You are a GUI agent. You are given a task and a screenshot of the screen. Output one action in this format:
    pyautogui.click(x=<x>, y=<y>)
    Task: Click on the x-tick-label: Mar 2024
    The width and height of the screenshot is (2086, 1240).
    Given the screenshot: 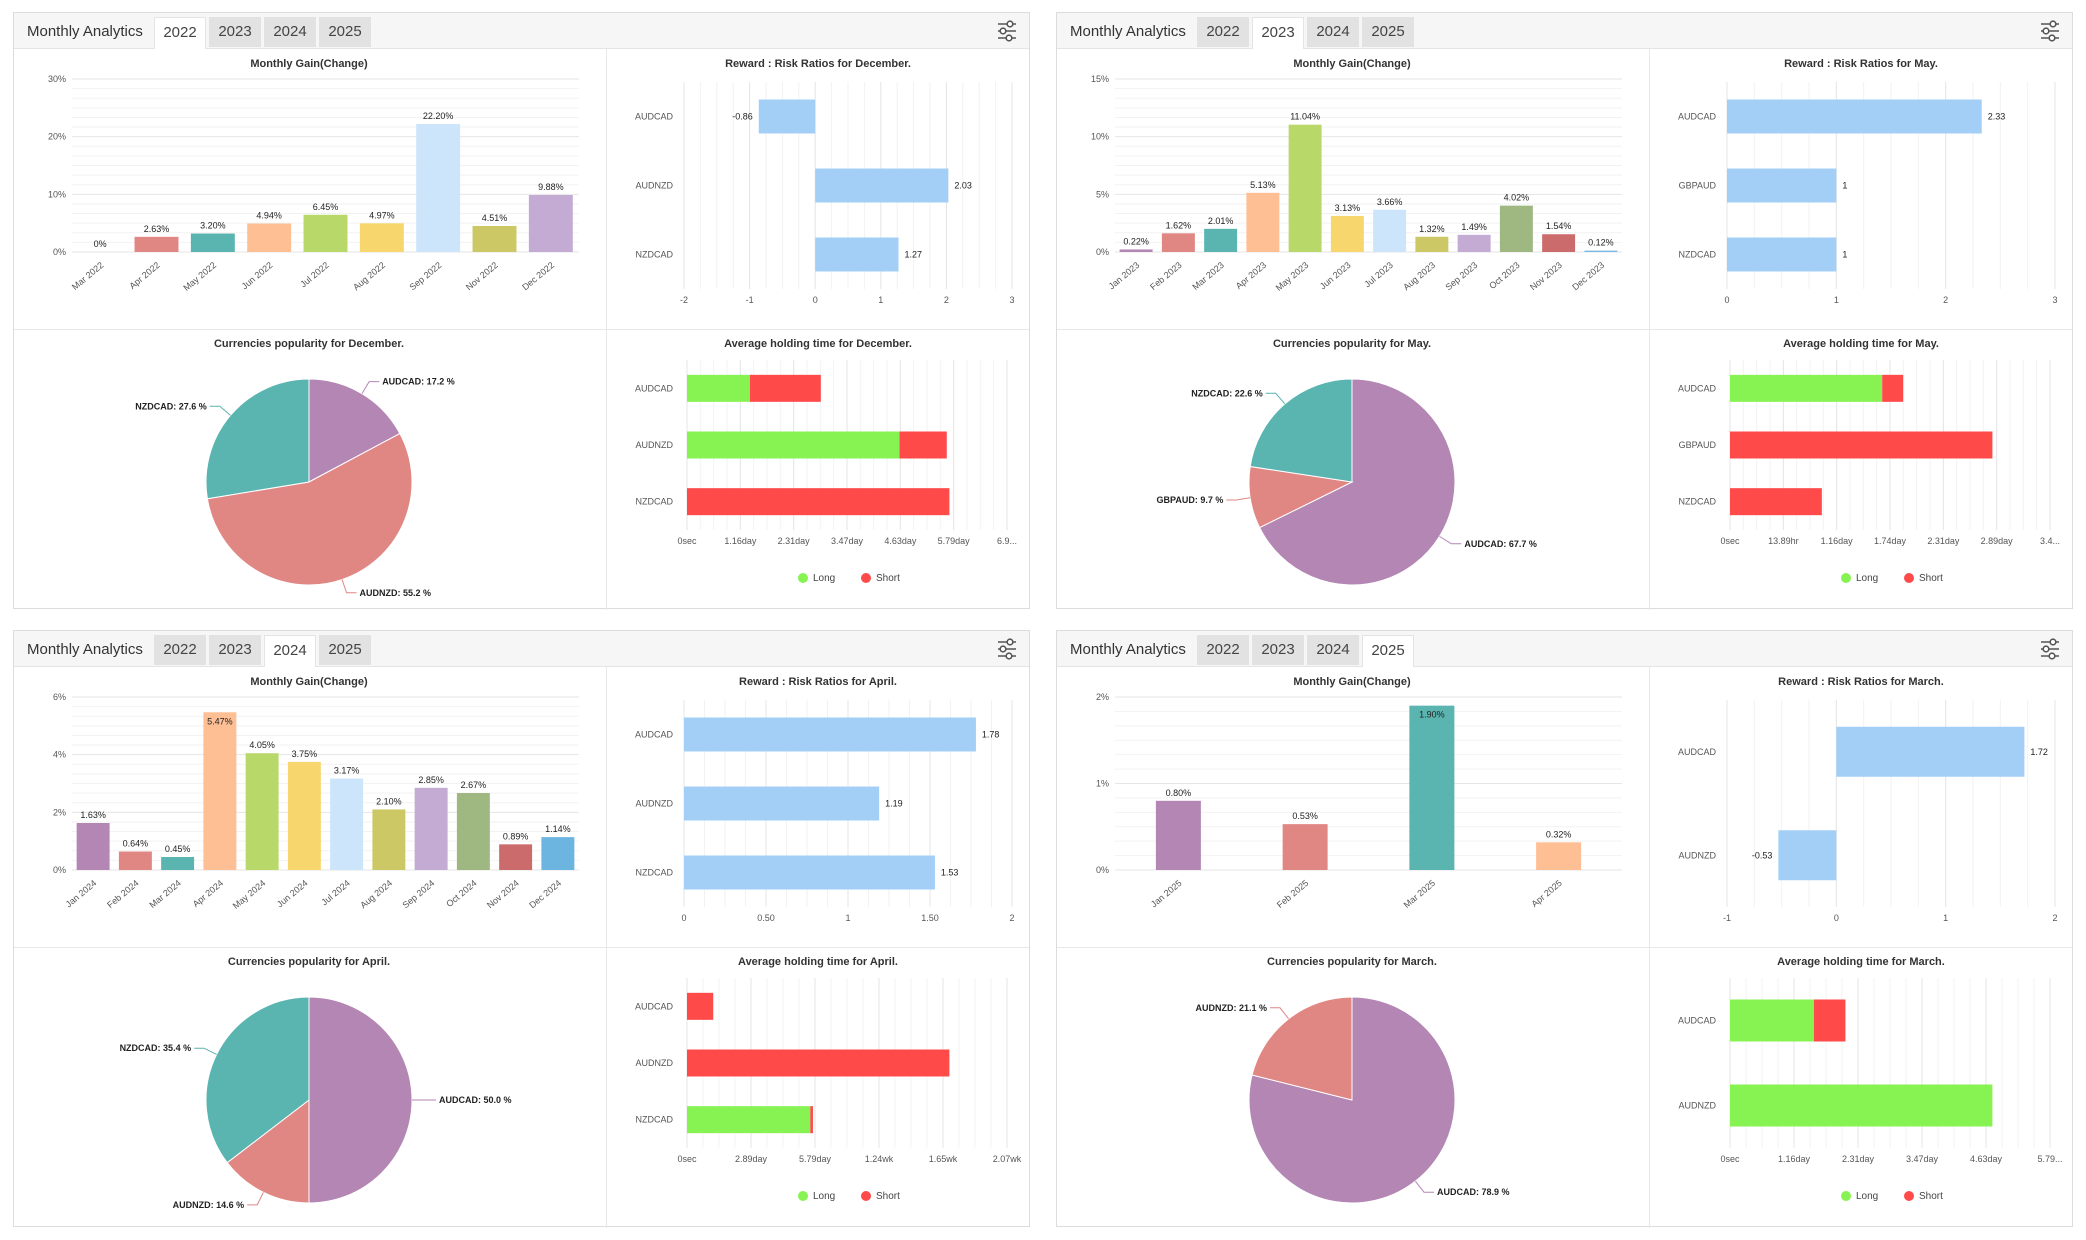 What is the action you would take?
    pyautogui.click(x=165, y=894)
    